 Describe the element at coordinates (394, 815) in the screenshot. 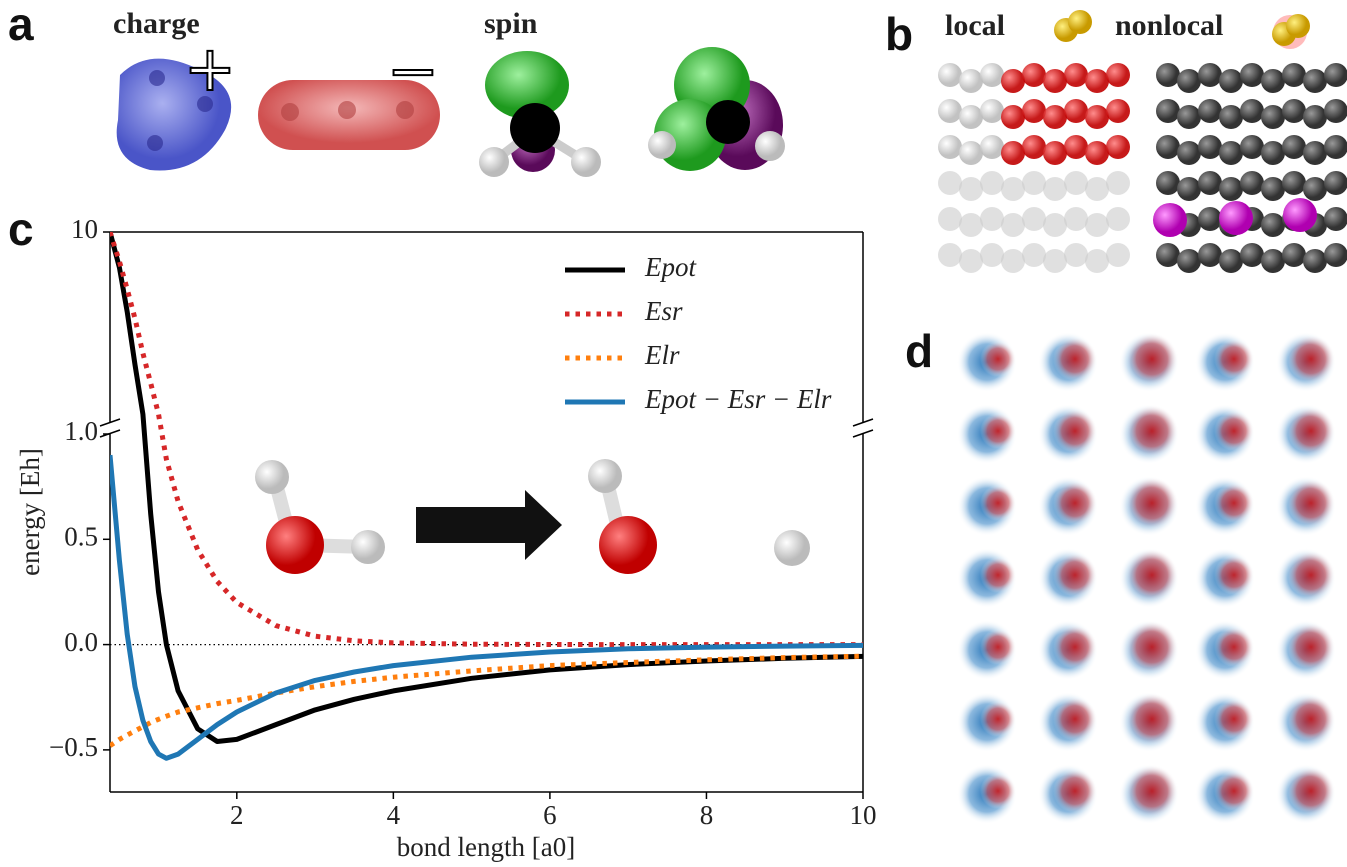

I see `x-tick-label: 4` at that location.